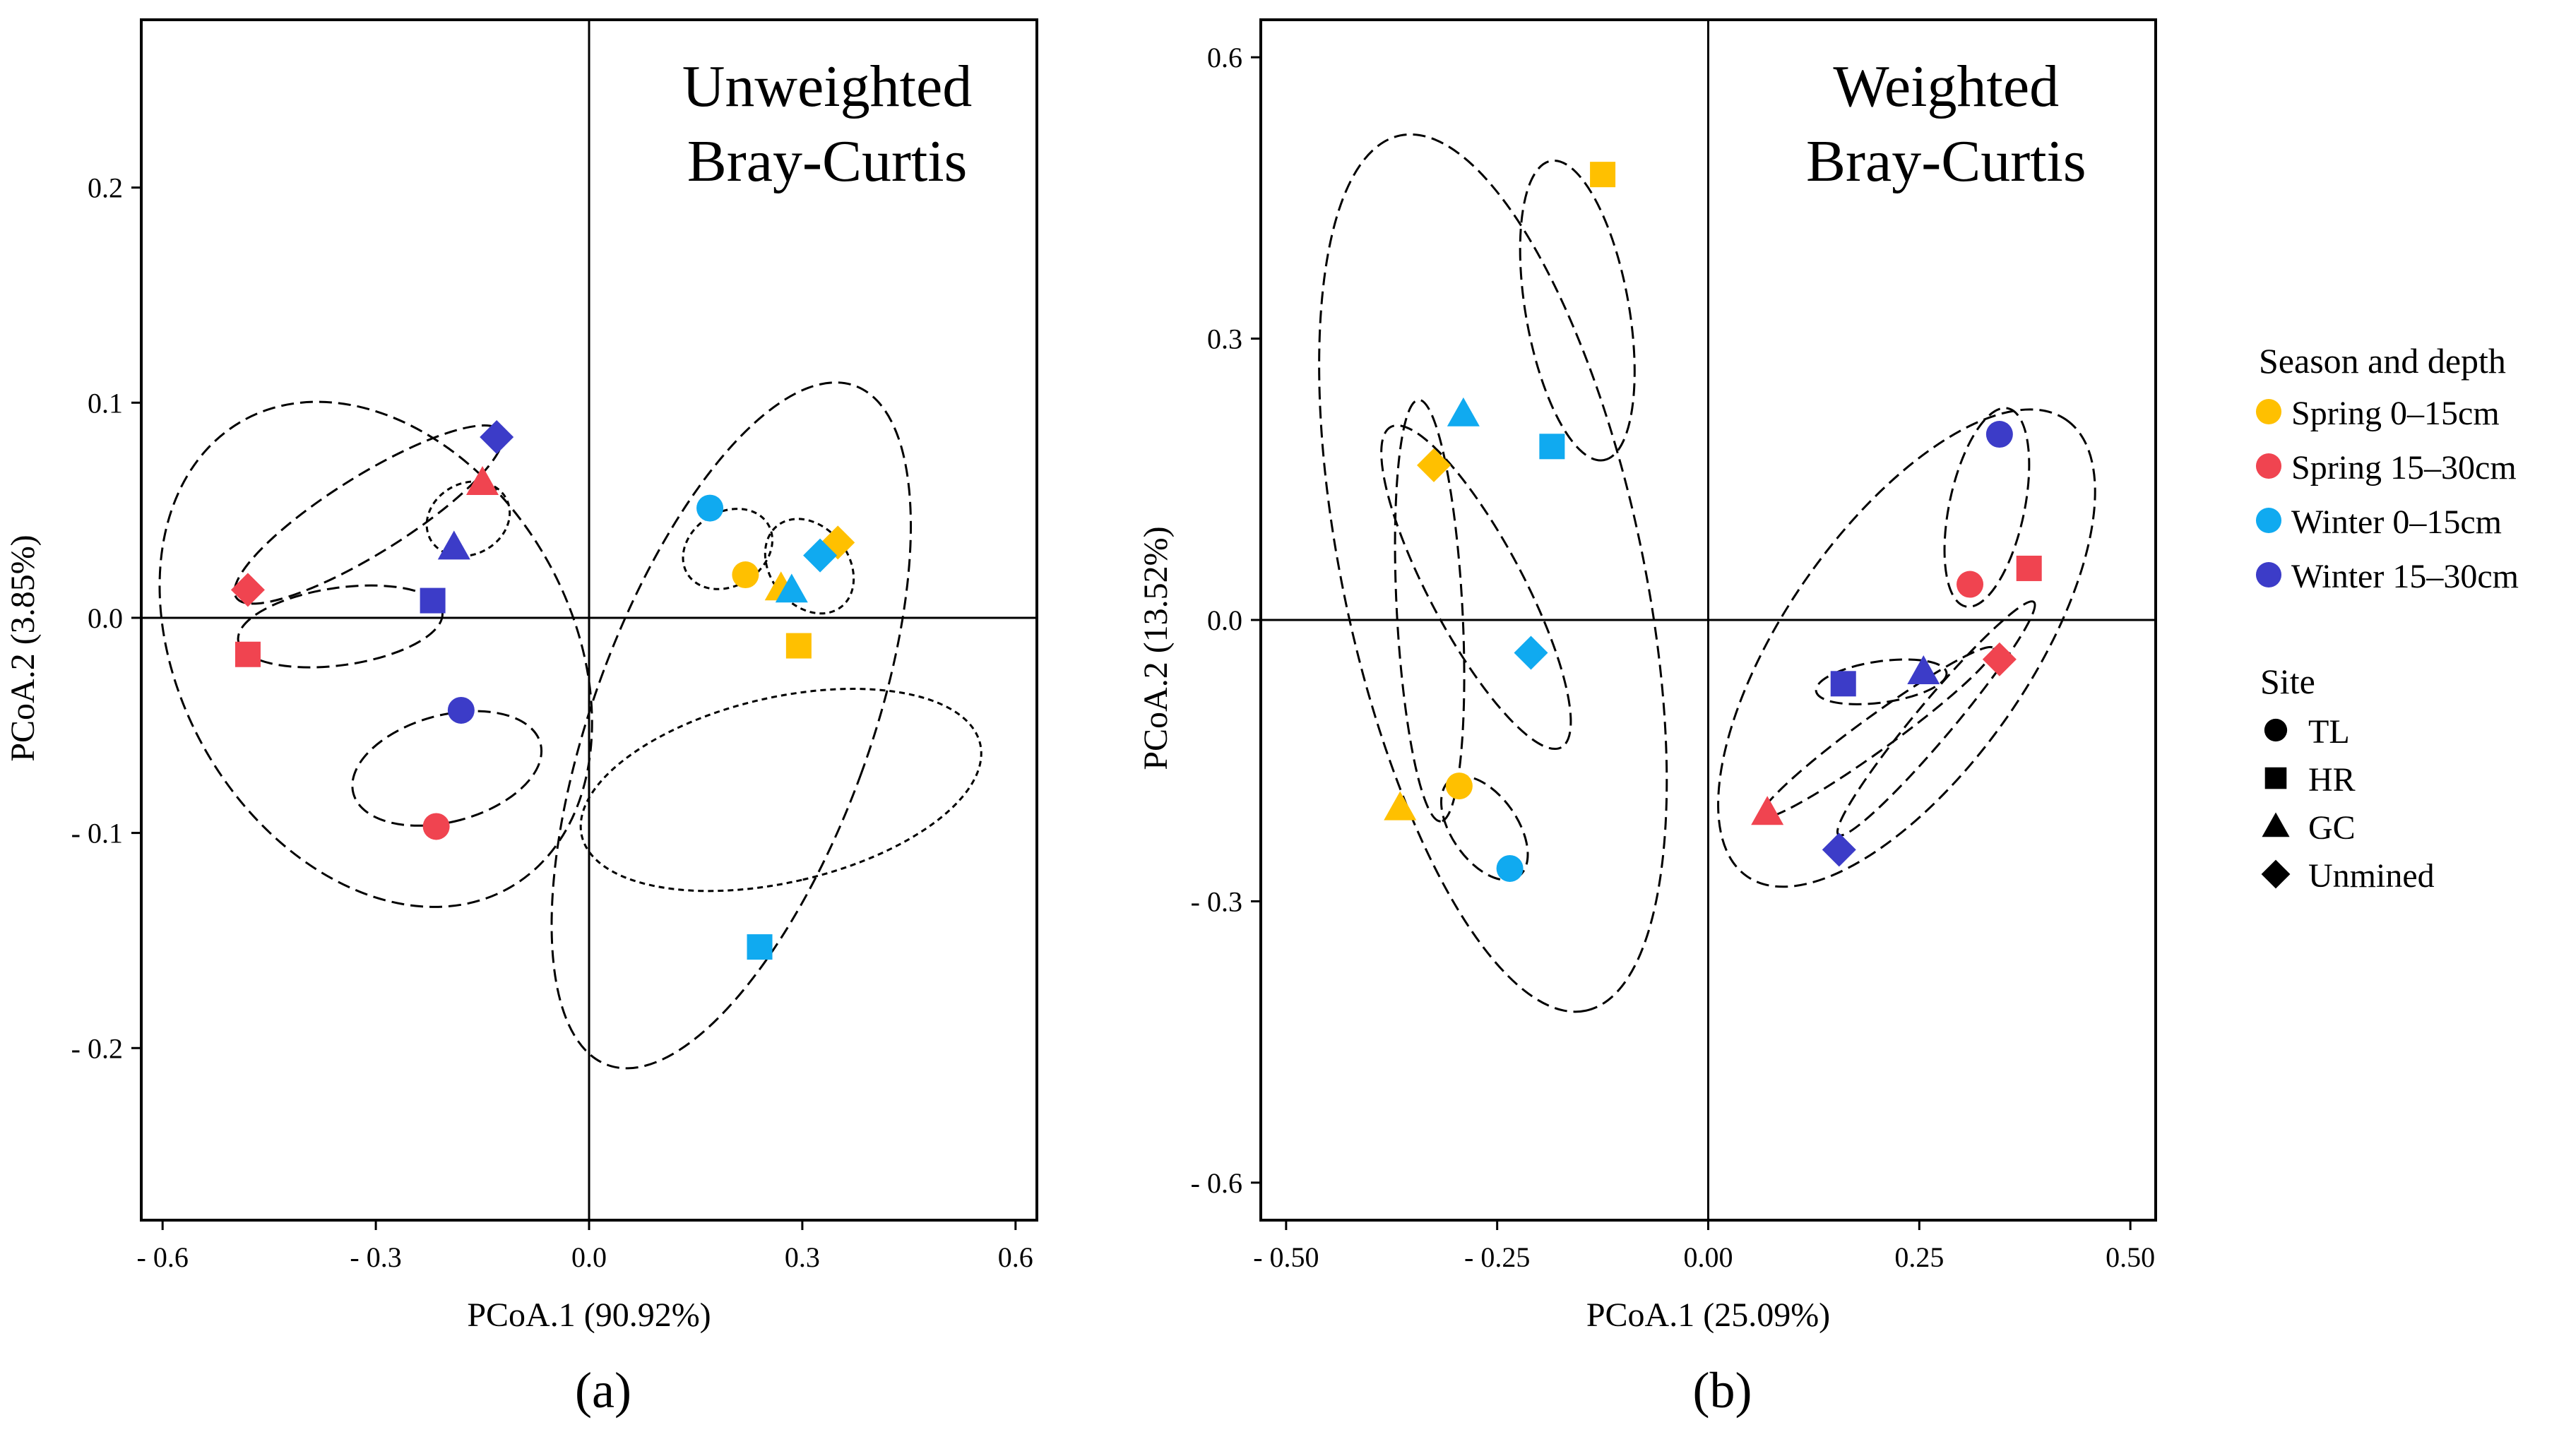 The image size is (2571, 1456). What do you see at coordinates (827, 86) in the screenshot?
I see `panel-title: Unweighted` at bounding box center [827, 86].